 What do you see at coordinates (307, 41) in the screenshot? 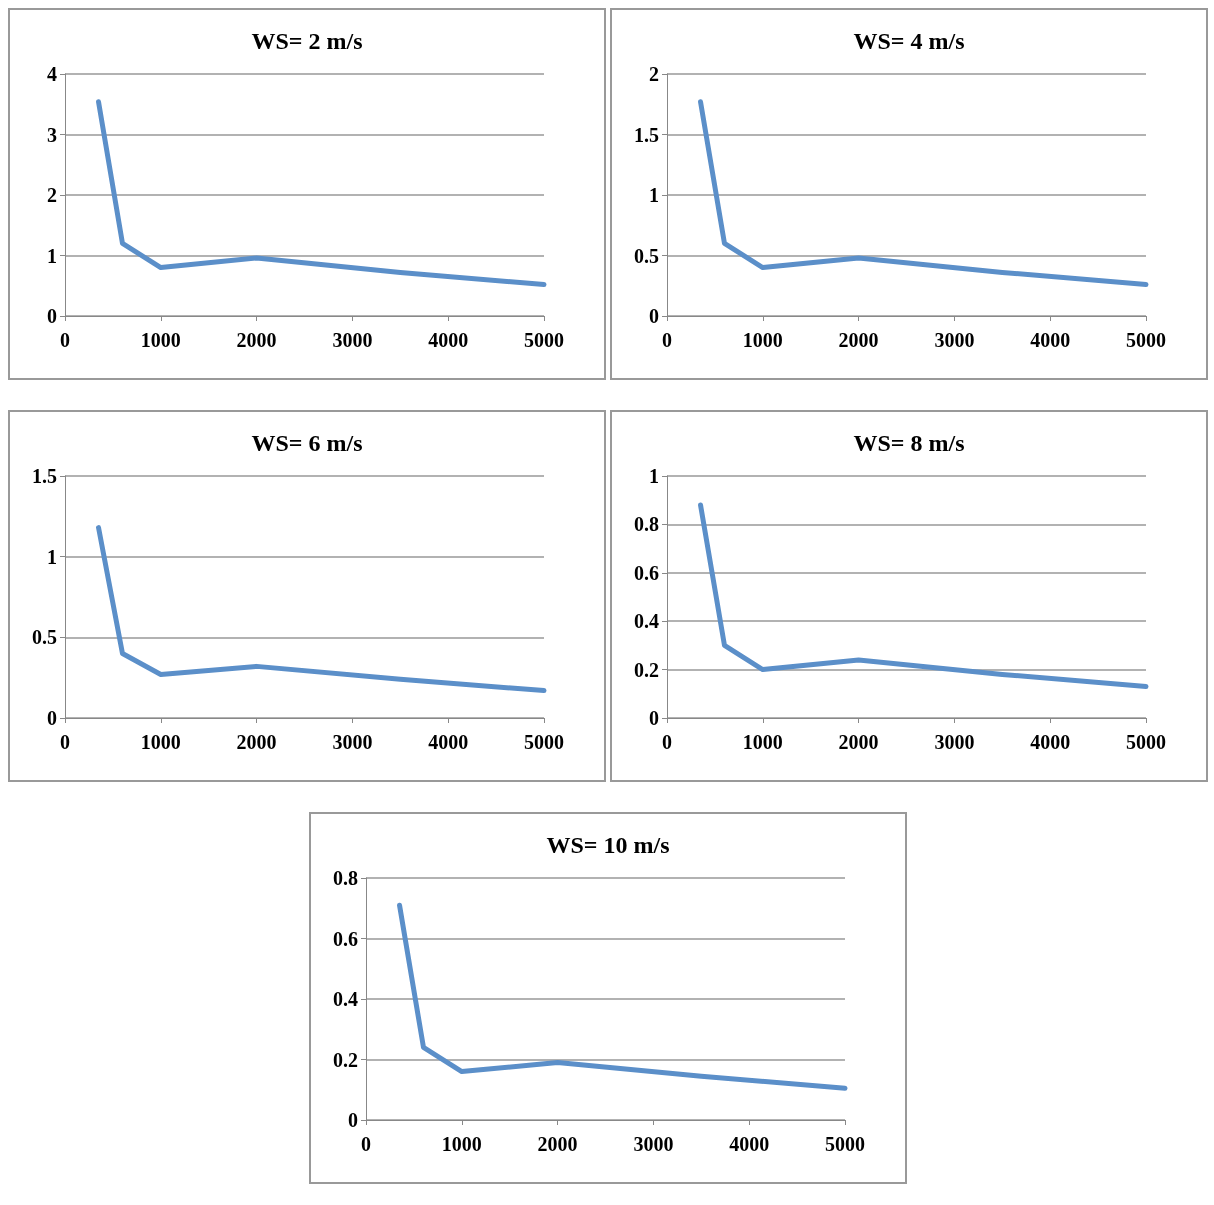
I see `chart-title: WS= 2 m/s` at bounding box center [307, 41].